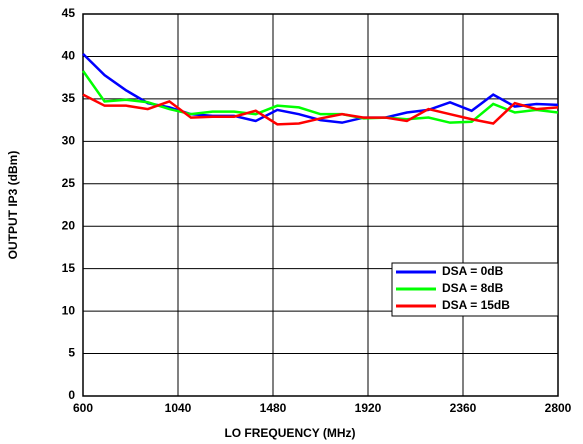  Describe the element at coordinates (473, 288) in the screenshot. I see `legend-label: DSA = 8dB` at that location.